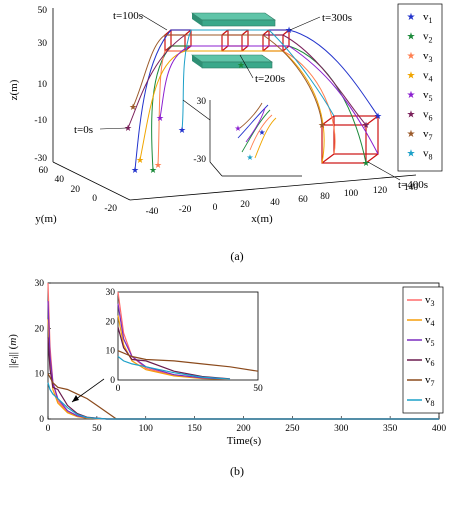 The height and width of the screenshot is (508, 474). What do you see at coordinates (411, 56) in the screenshot?
I see `legend-marker-v3: ★` at bounding box center [411, 56].